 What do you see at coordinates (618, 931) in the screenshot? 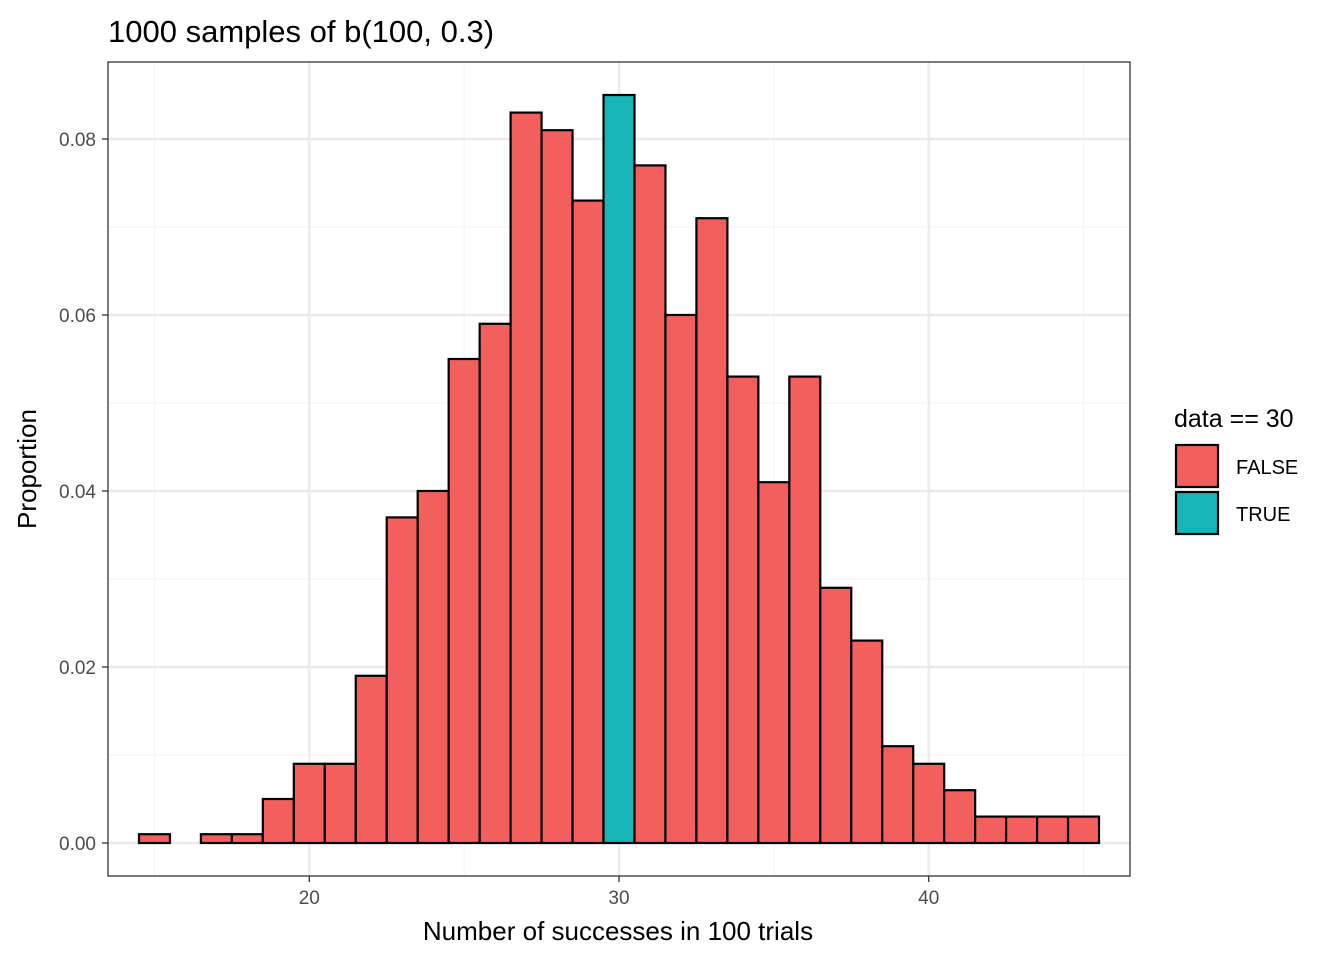
I see `x-axis-title: Number of successes in 100 trials` at bounding box center [618, 931].